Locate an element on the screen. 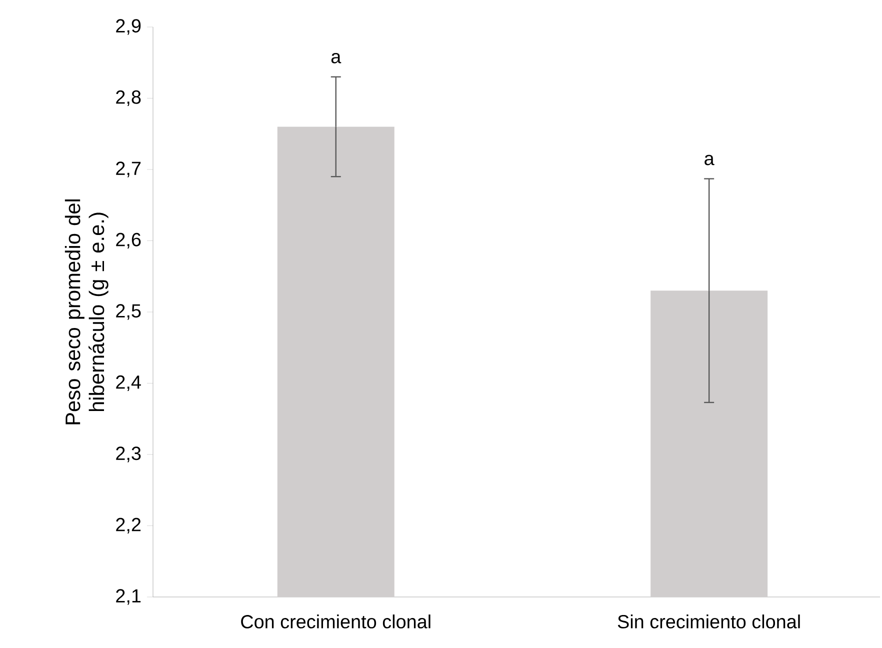 This screenshot has height=648, width=882. y-tick-label: 2,1 is located at coordinates (128, 597).